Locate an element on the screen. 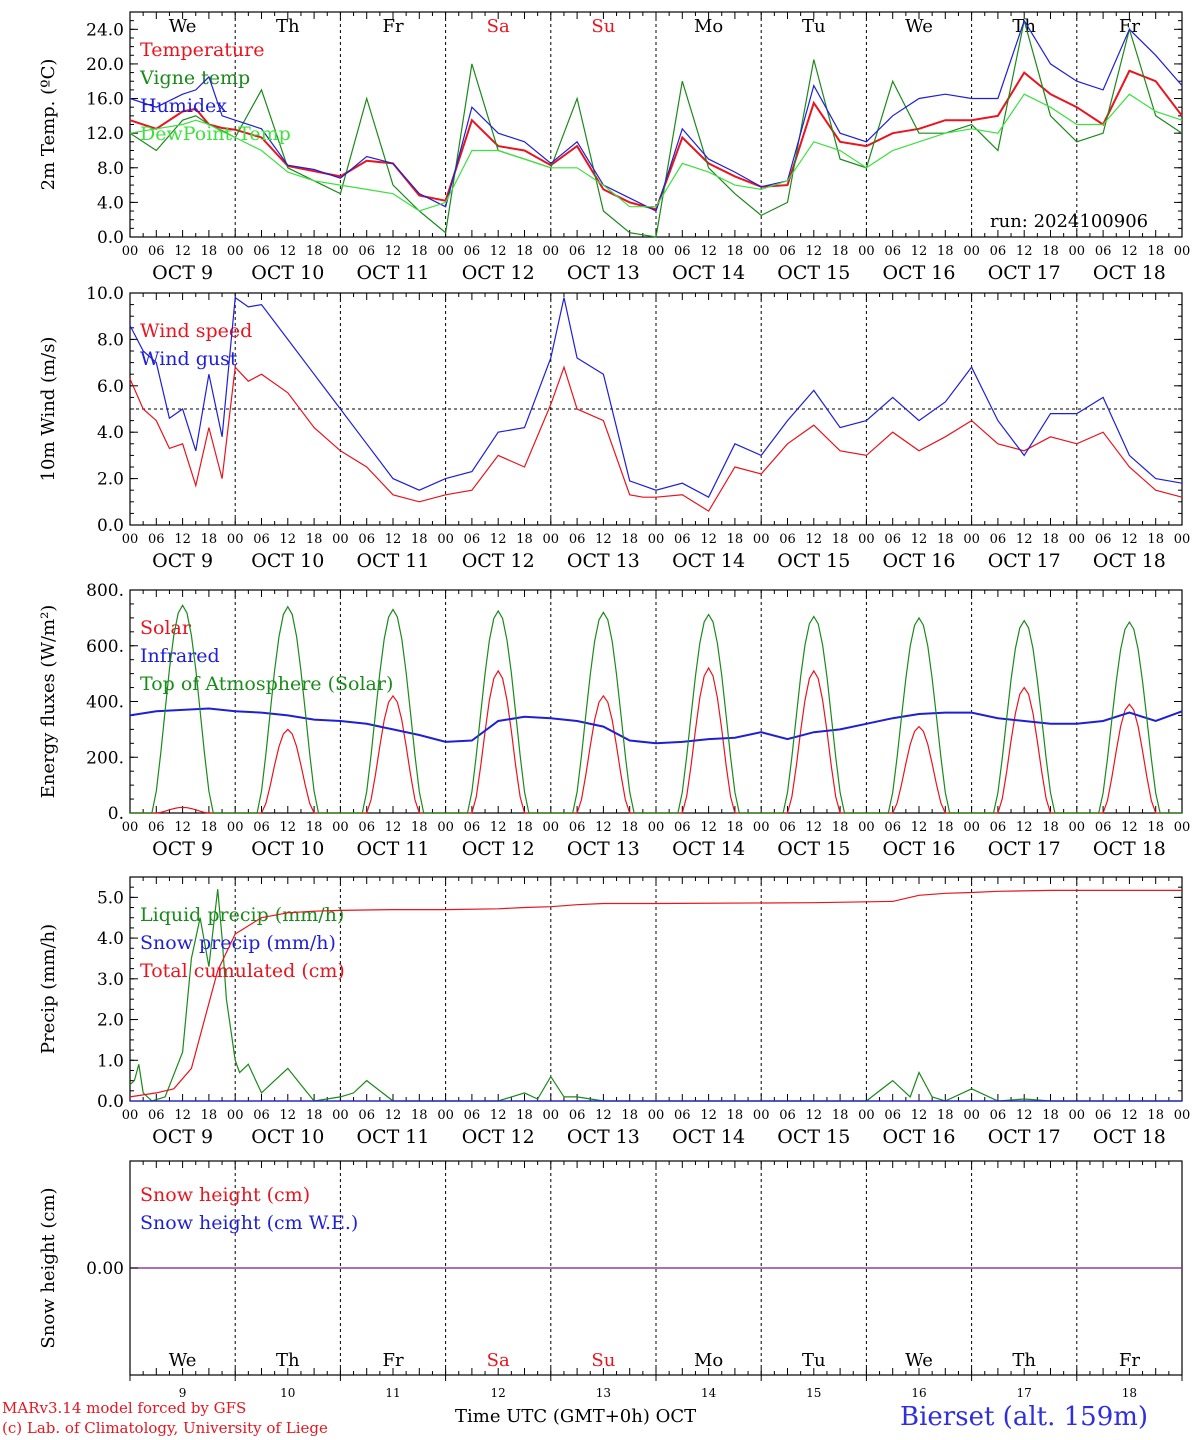 Image resolution: width=1194 pixels, height=1440 pixels. date-label: OCT 16 is located at coordinates (918, 273).